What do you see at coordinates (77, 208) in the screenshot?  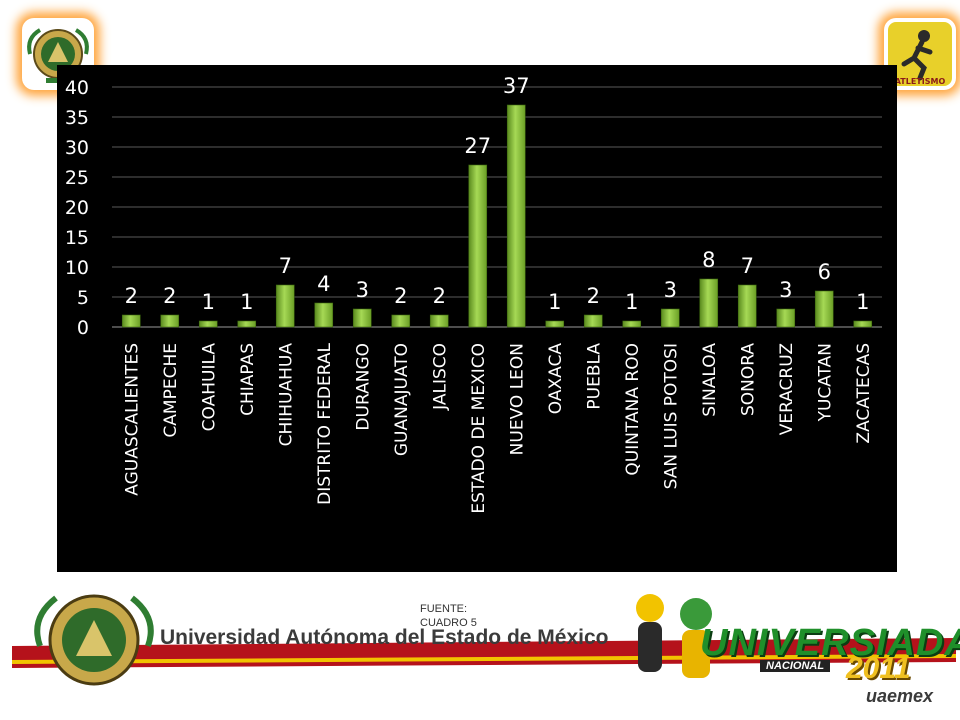 I see `y-tick-label: 20` at bounding box center [77, 208].